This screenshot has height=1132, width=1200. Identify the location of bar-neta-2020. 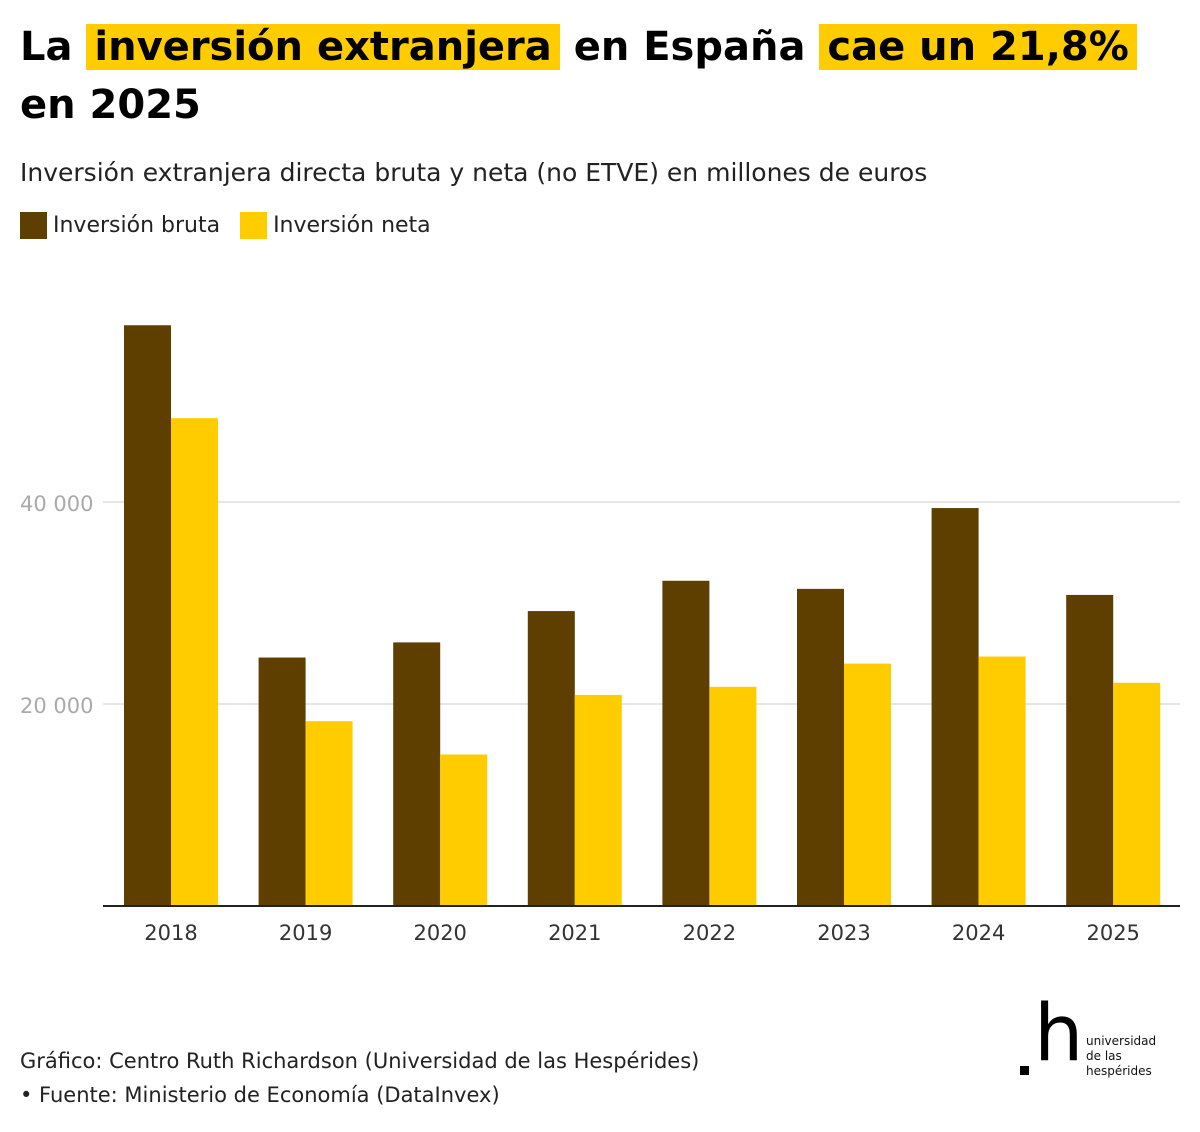
(464, 830).